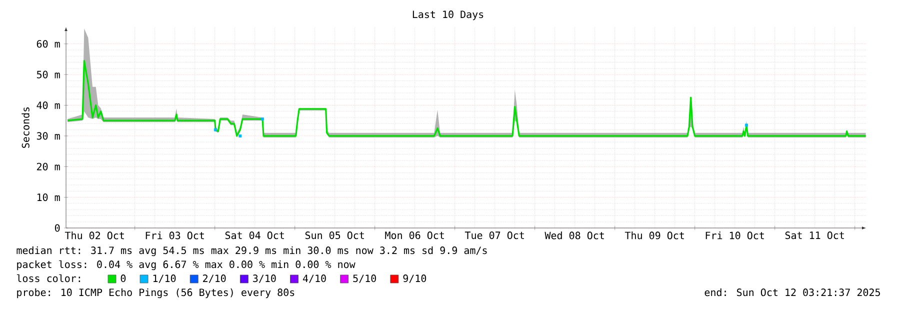  What do you see at coordinates (175, 236) in the screenshot?
I see `x-tick-label: Fri 03 Oct` at bounding box center [175, 236].